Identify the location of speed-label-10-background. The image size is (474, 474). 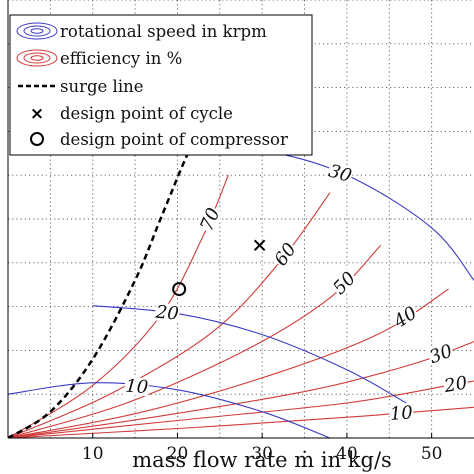
(137, 386).